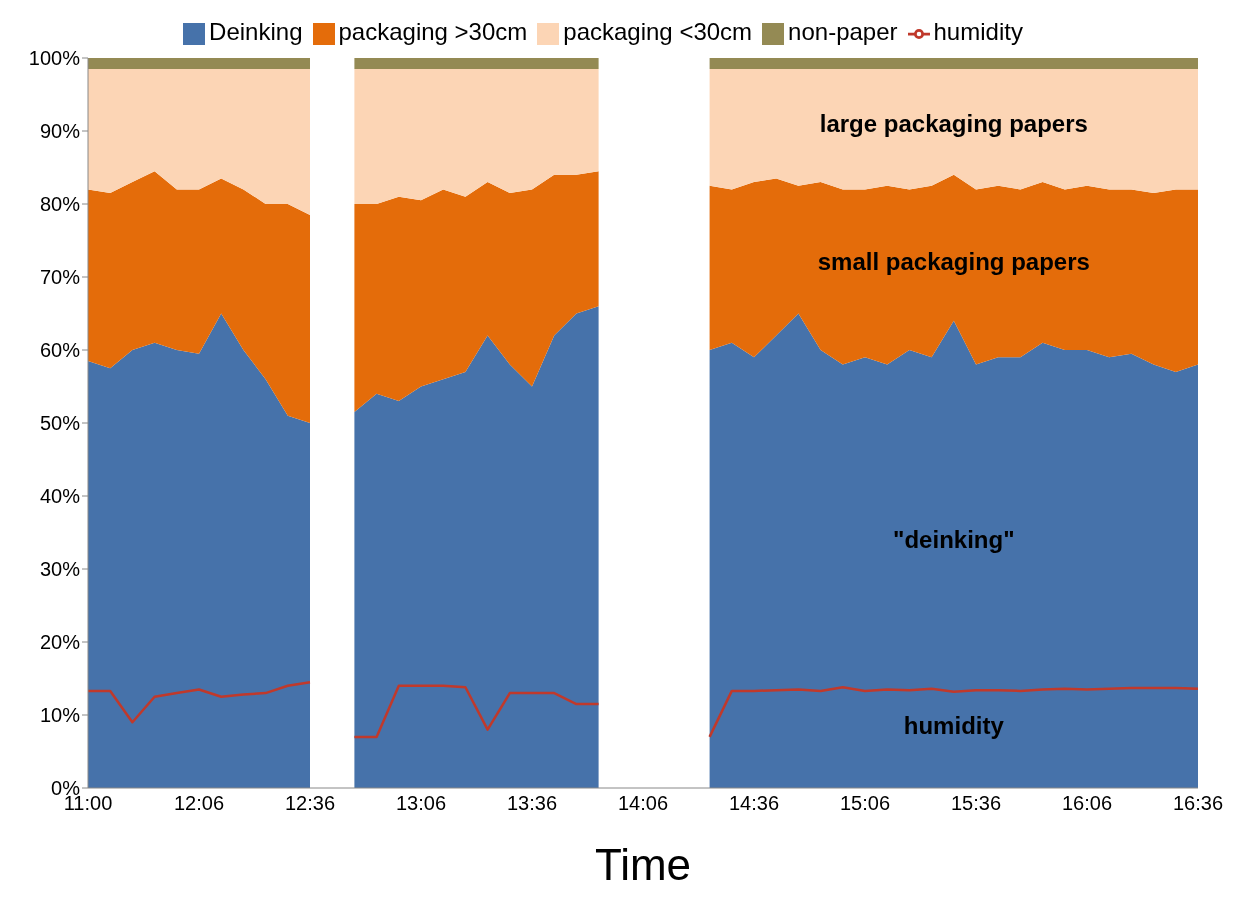  Describe the element at coordinates (643, 864) in the screenshot. I see `x-axis-title: Time` at that location.